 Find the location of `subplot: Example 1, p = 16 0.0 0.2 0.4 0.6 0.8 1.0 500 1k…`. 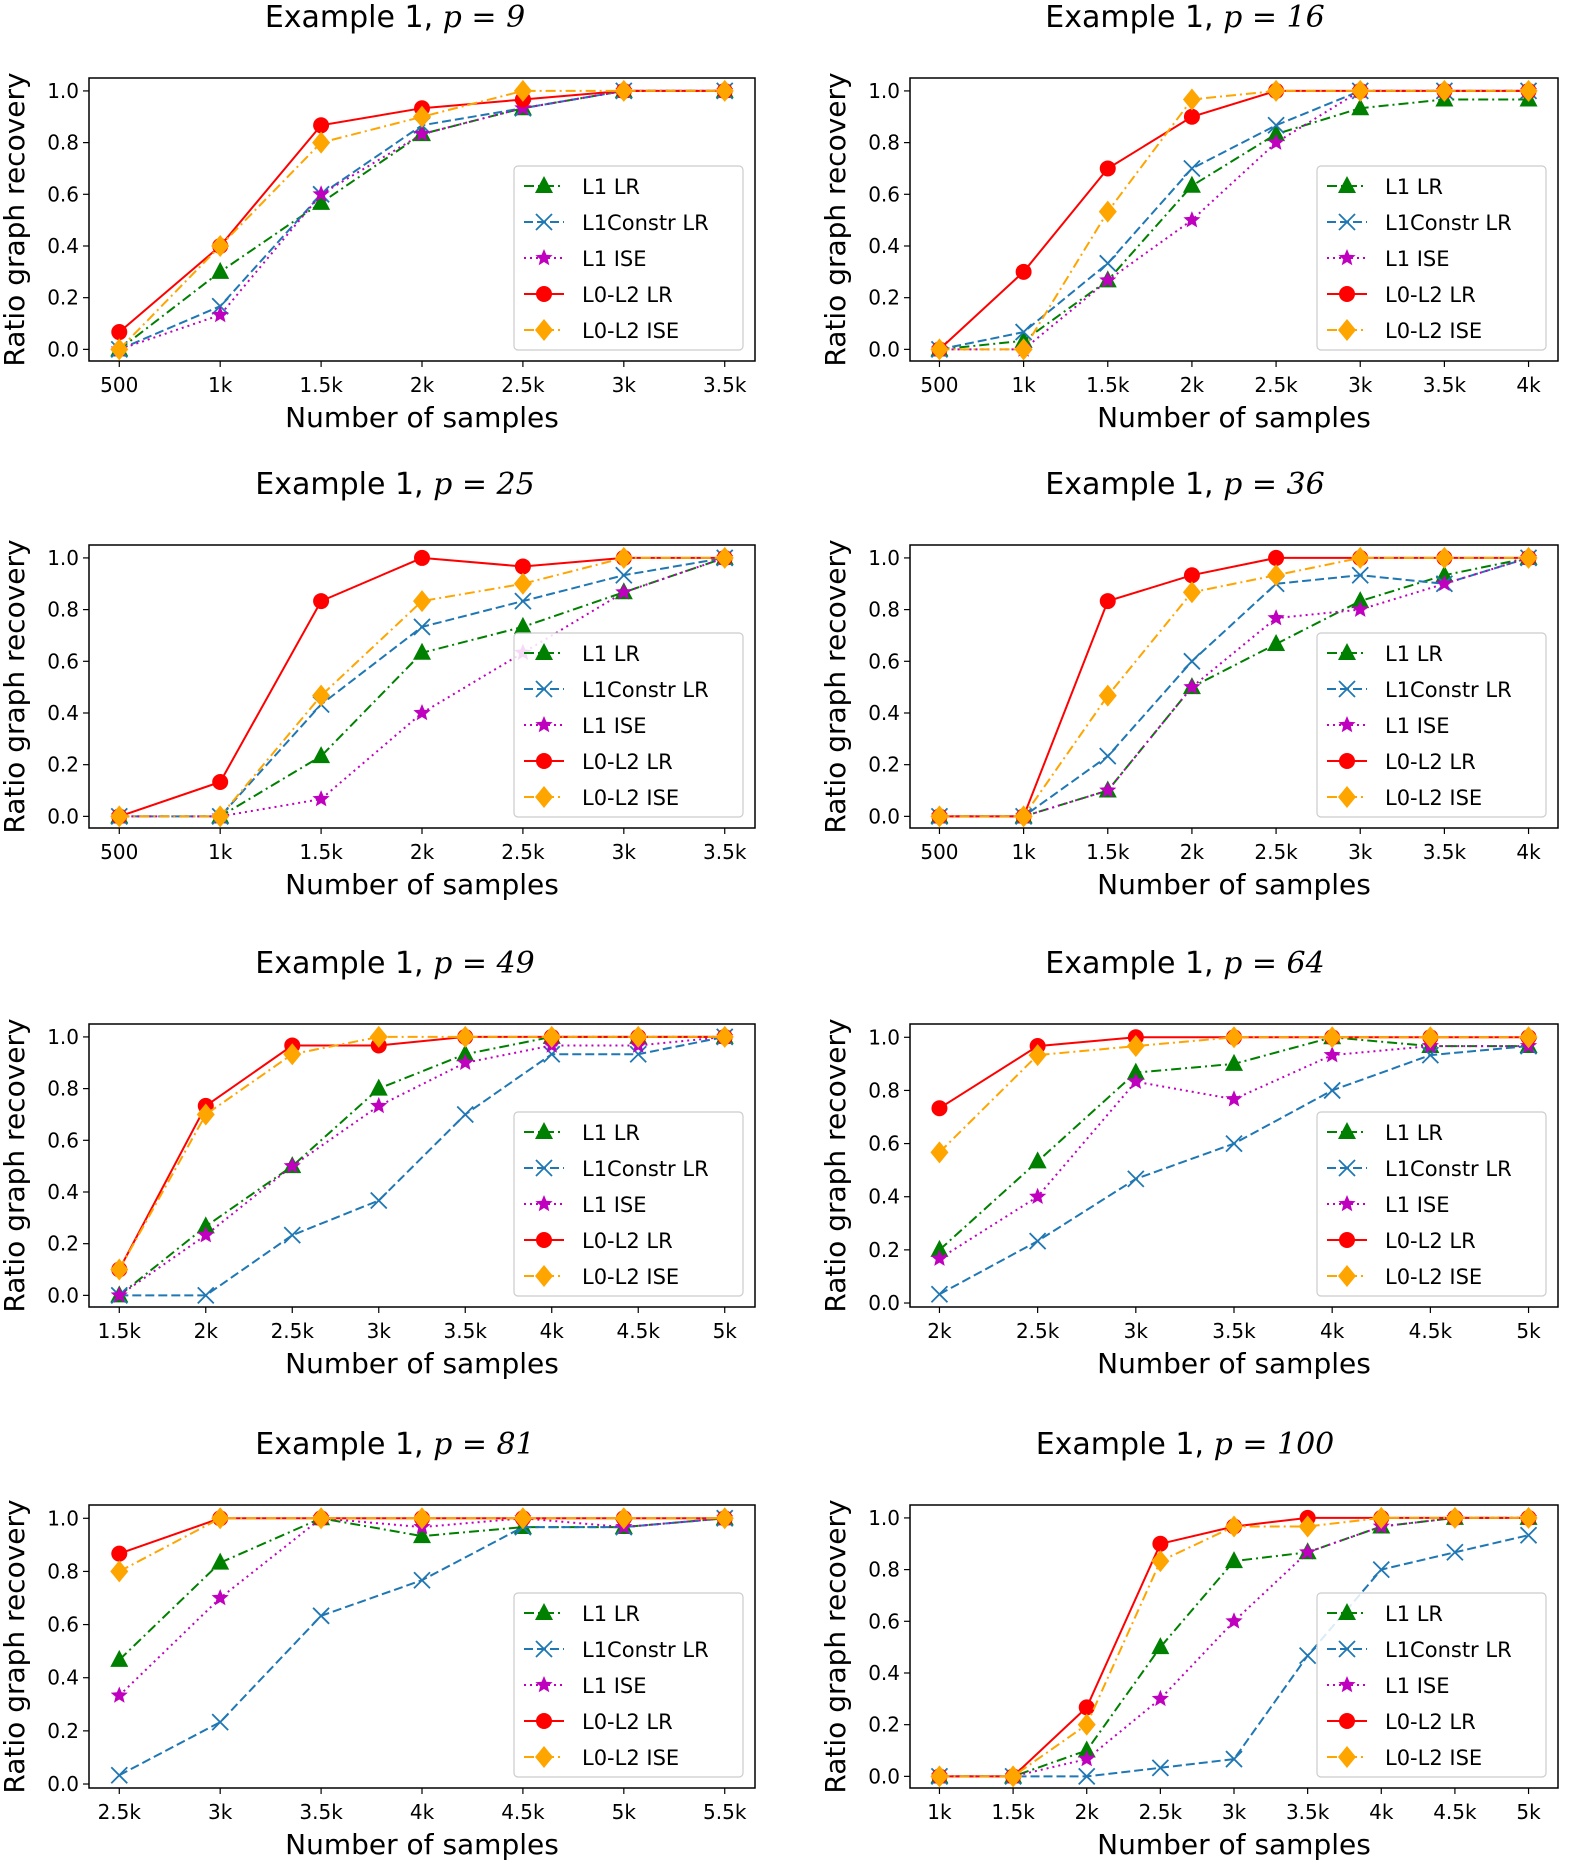

subplot: Example 1, p = 16 0.0 0.2 0.4 0.6 0.8 1.0 500 1k… is located at coordinates (1185, 232).